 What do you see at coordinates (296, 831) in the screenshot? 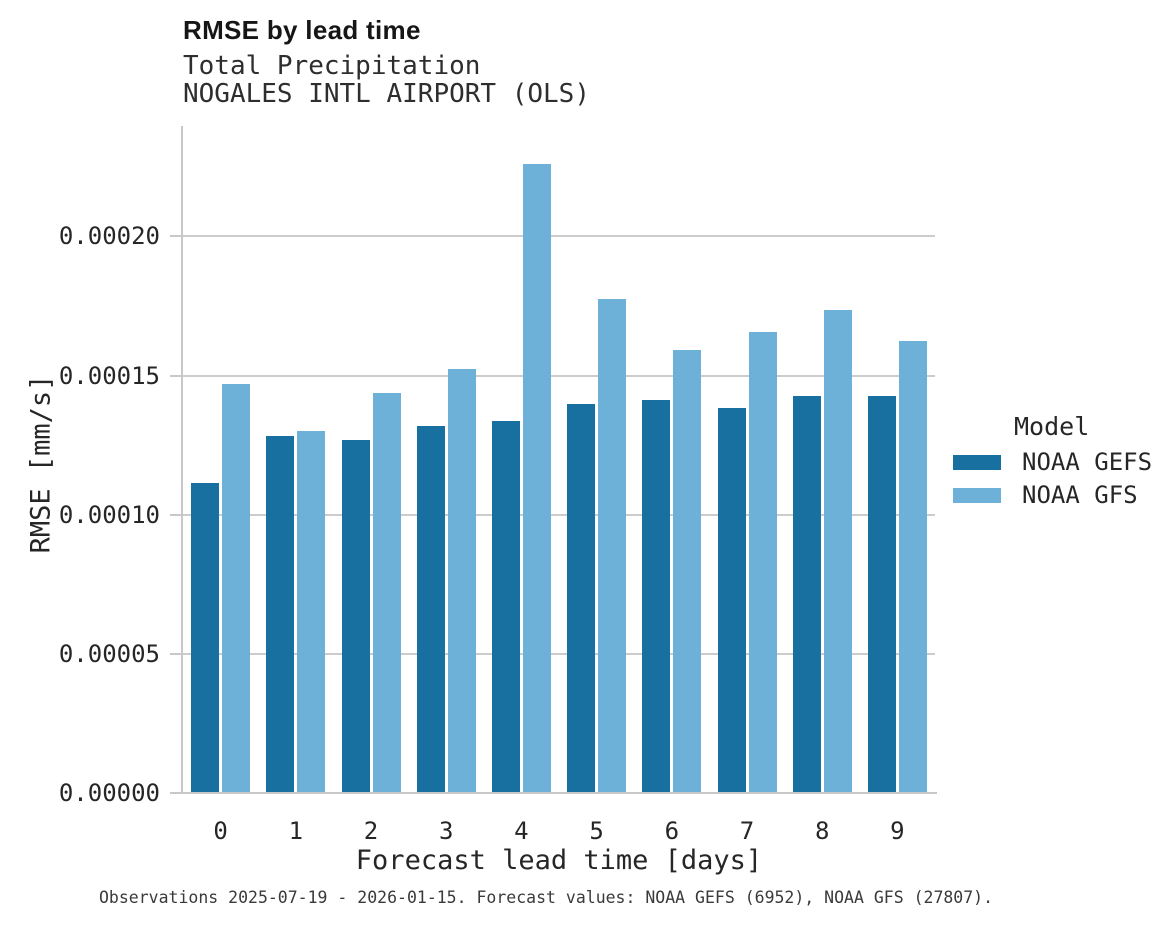
I see `x-tick-label: 1` at bounding box center [296, 831].